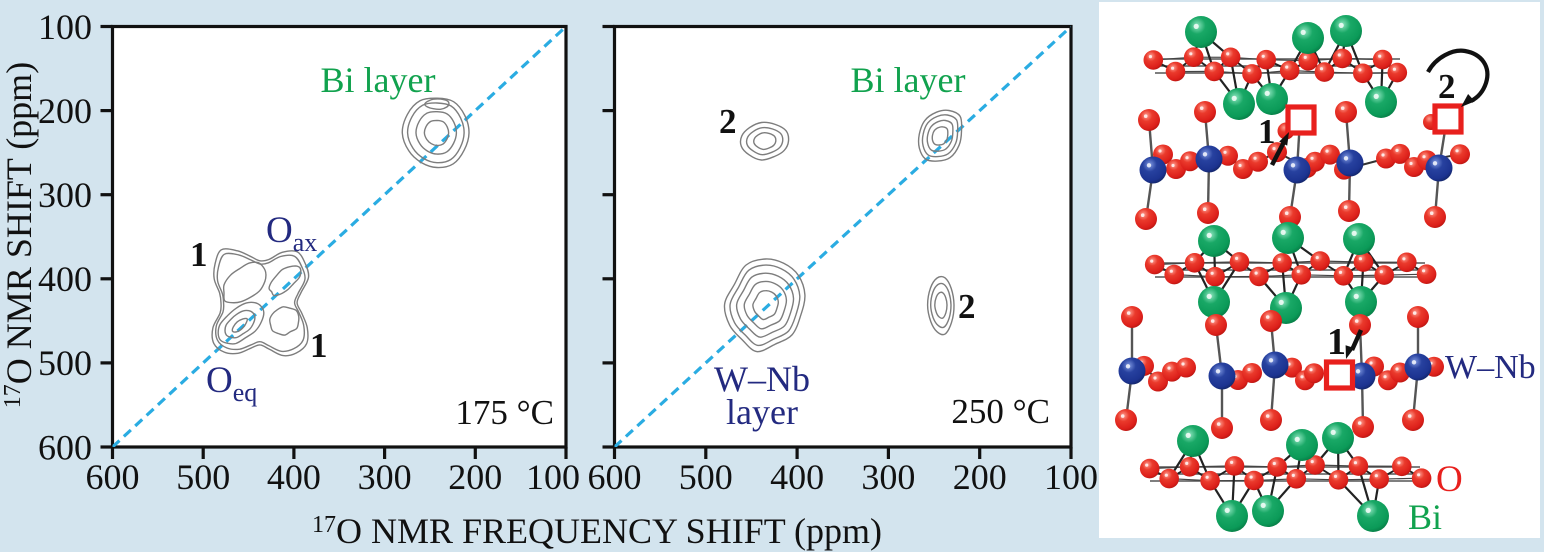  What do you see at coordinates (1449, 479) in the screenshot?
I see `svg-text: O` at bounding box center [1449, 479].